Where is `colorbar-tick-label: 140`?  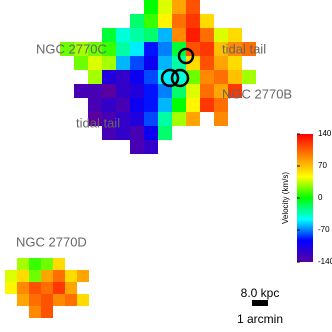 colorbar-tick-label: 140 is located at coordinates (325, 133).